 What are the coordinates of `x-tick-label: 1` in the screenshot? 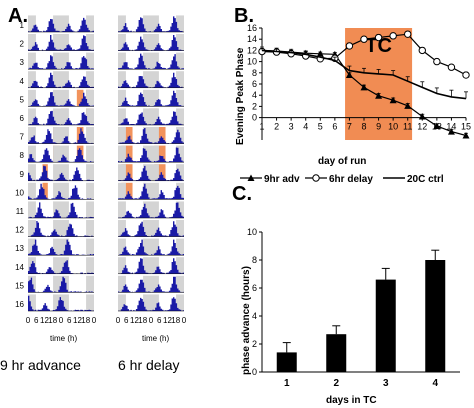 It's located at (287, 383).